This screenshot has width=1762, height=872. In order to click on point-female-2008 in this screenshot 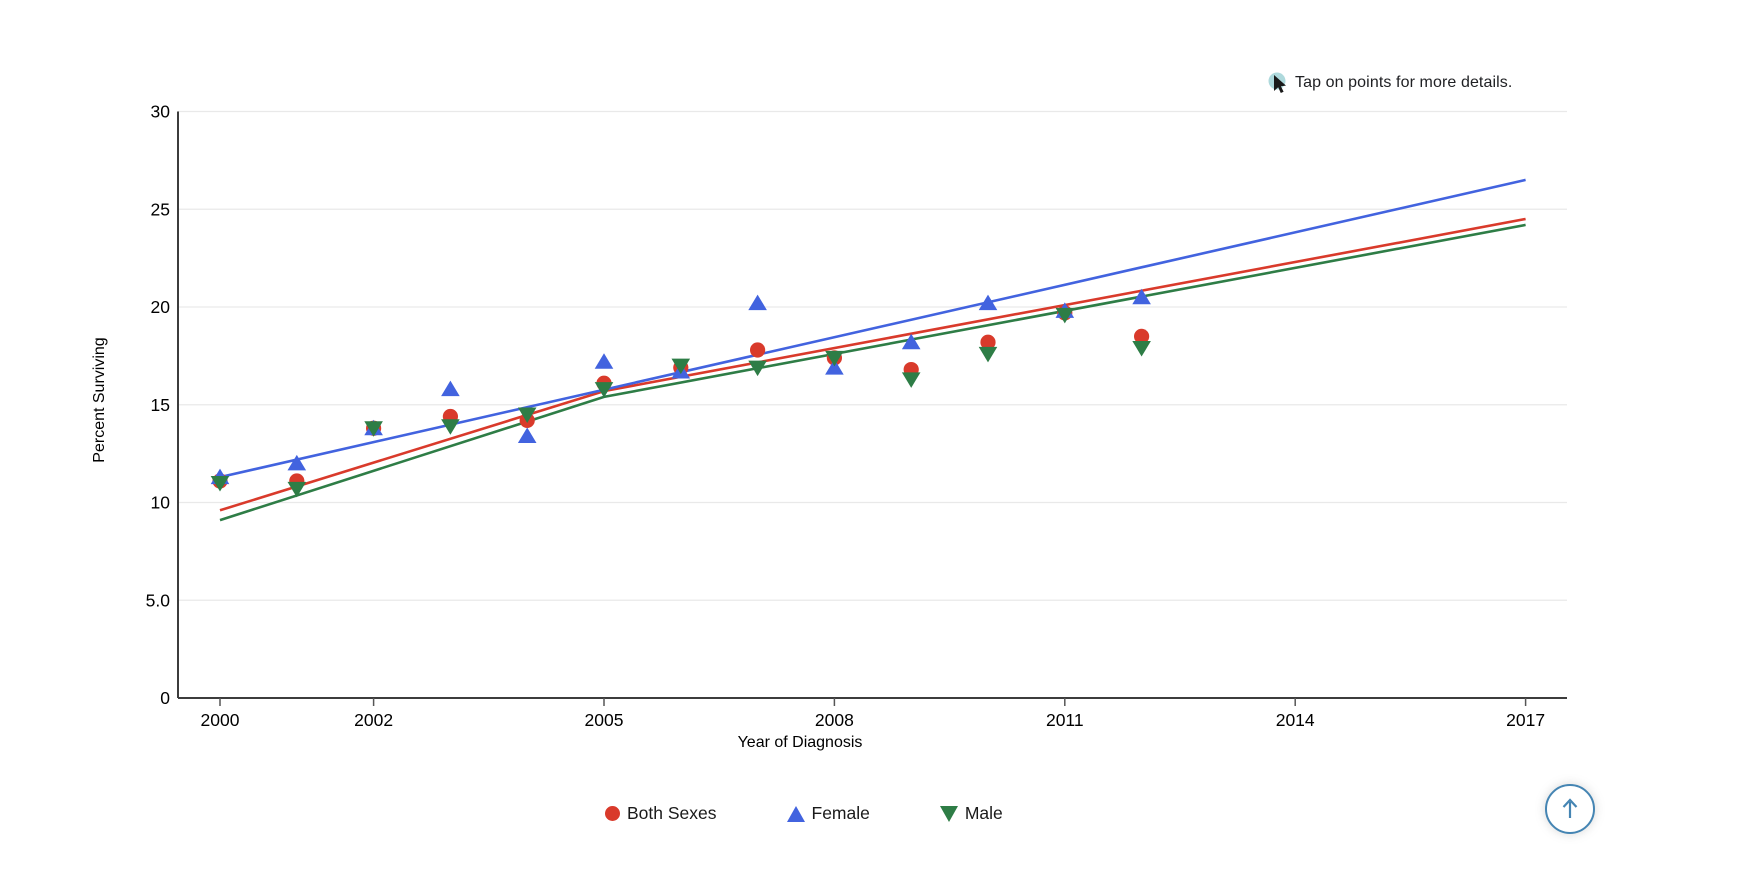, I will do `click(834, 367)`.